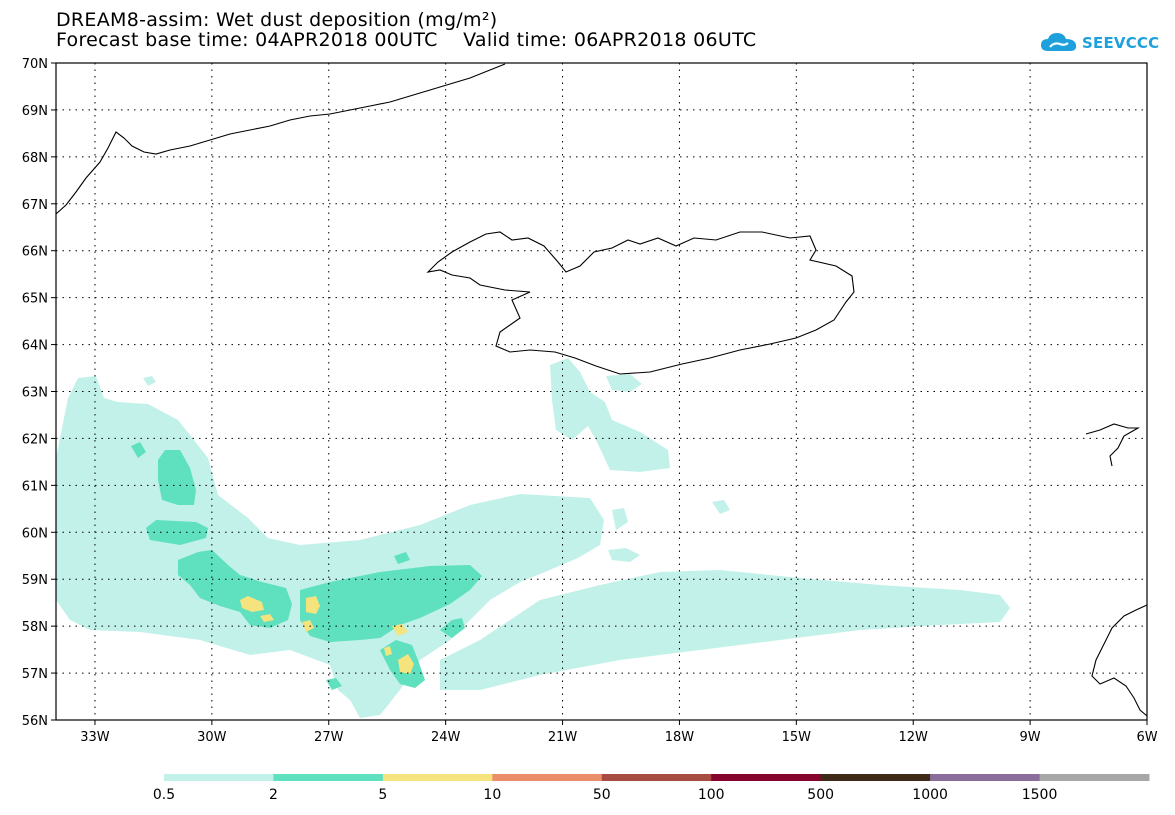 The image size is (1175, 815). What do you see at coordinates (35, 346) in the screenshot?
I see `lat-tick-label: 64N` at bounding box center [35, 346].